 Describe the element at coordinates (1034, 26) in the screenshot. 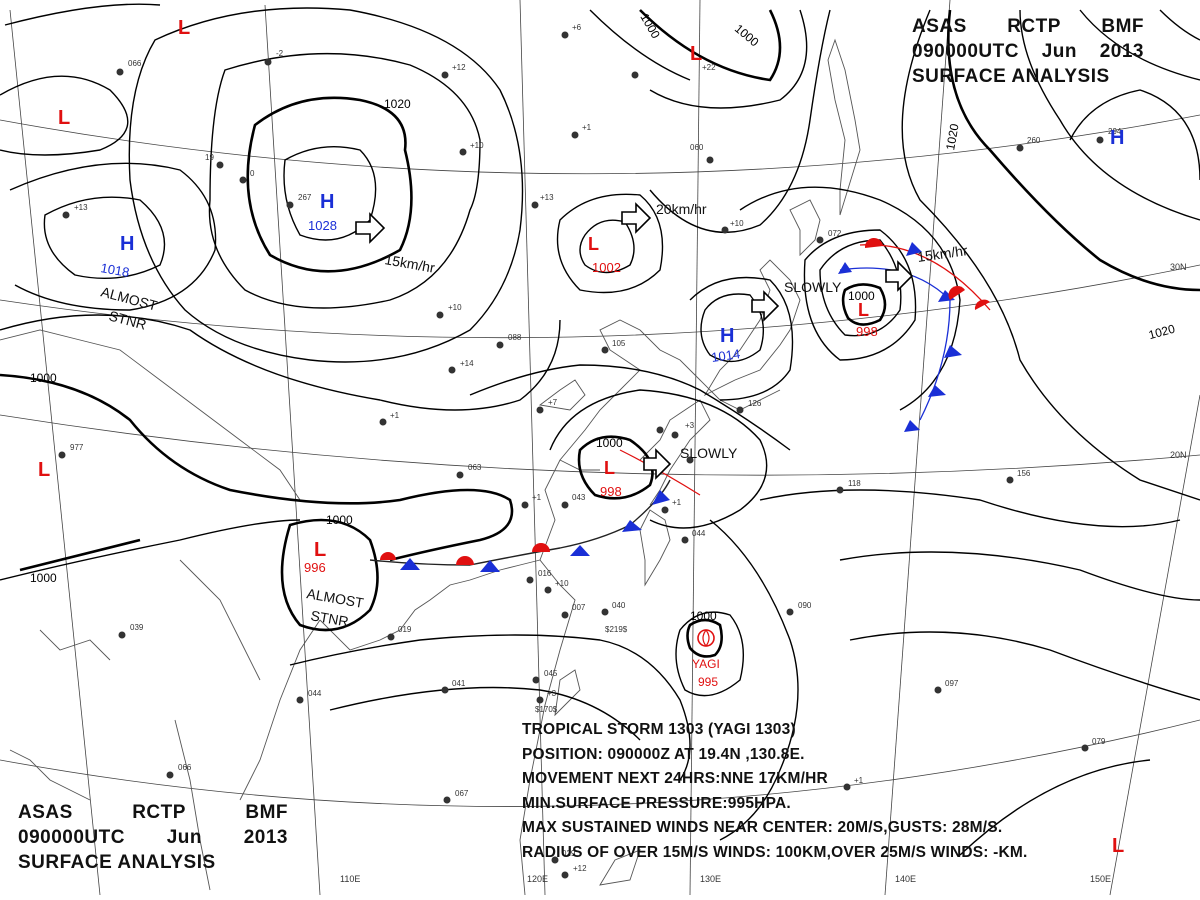

I see `agency-code: RCTP` at that location.